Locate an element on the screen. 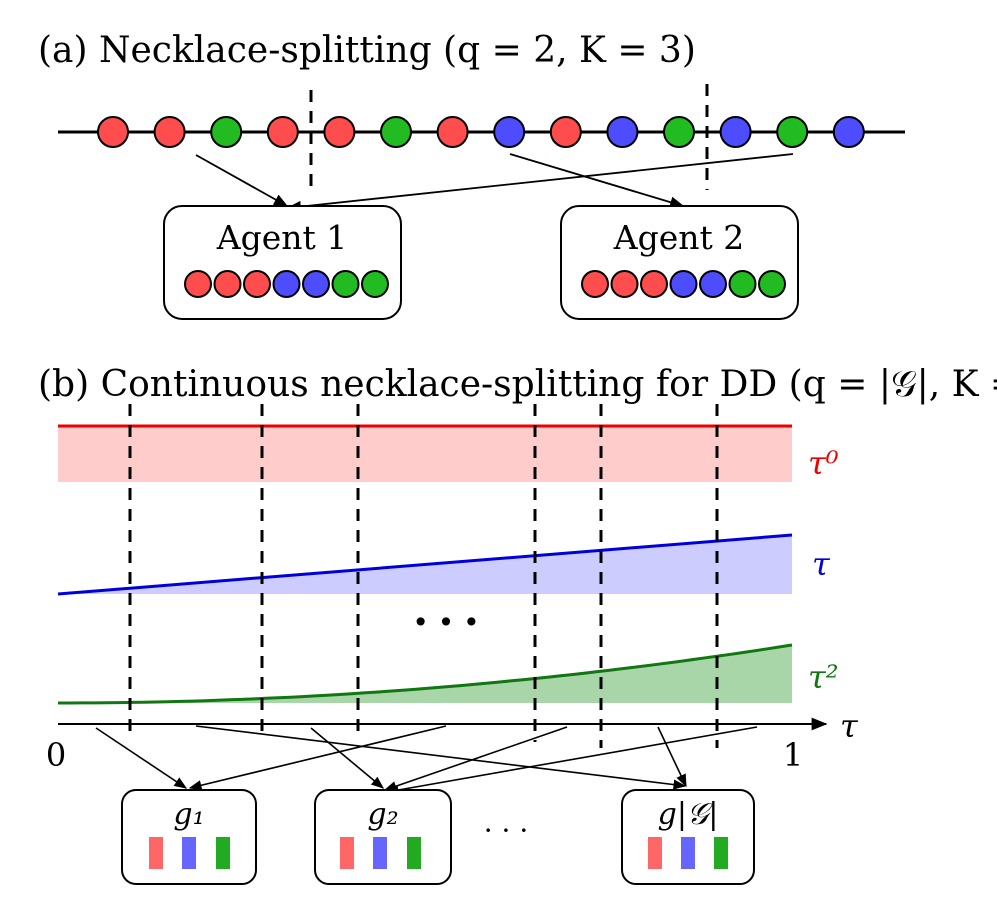 The width and height of the screenshot is (997, 916). tau0-fill is located at coordinates (425, 454).